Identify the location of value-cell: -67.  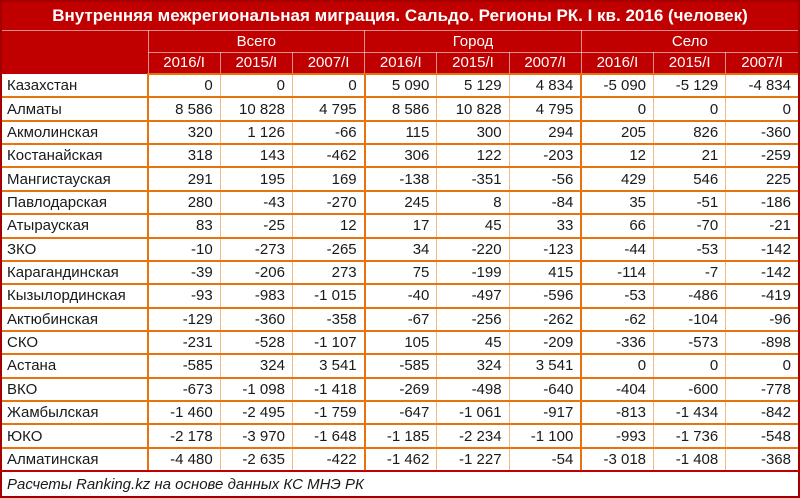
(401, 319).